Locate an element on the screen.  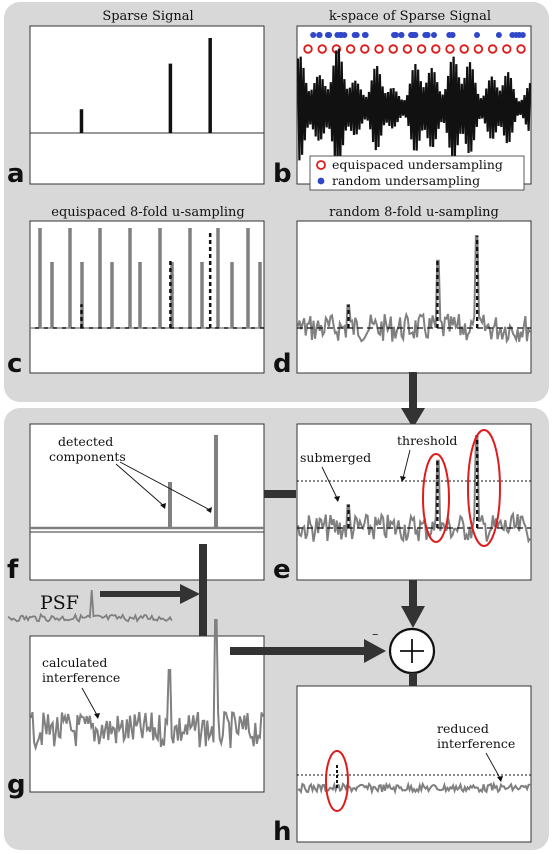
reduced-pointer is located at coordinates (493, 765).